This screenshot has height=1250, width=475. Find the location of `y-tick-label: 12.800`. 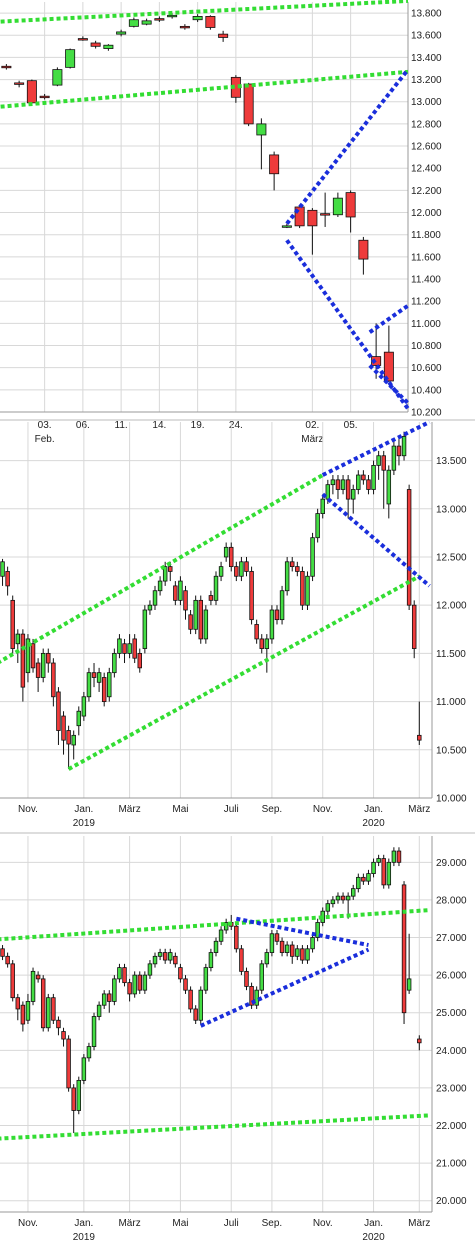

y-tick-label: 12.800 is located at coordinates (426, 124).